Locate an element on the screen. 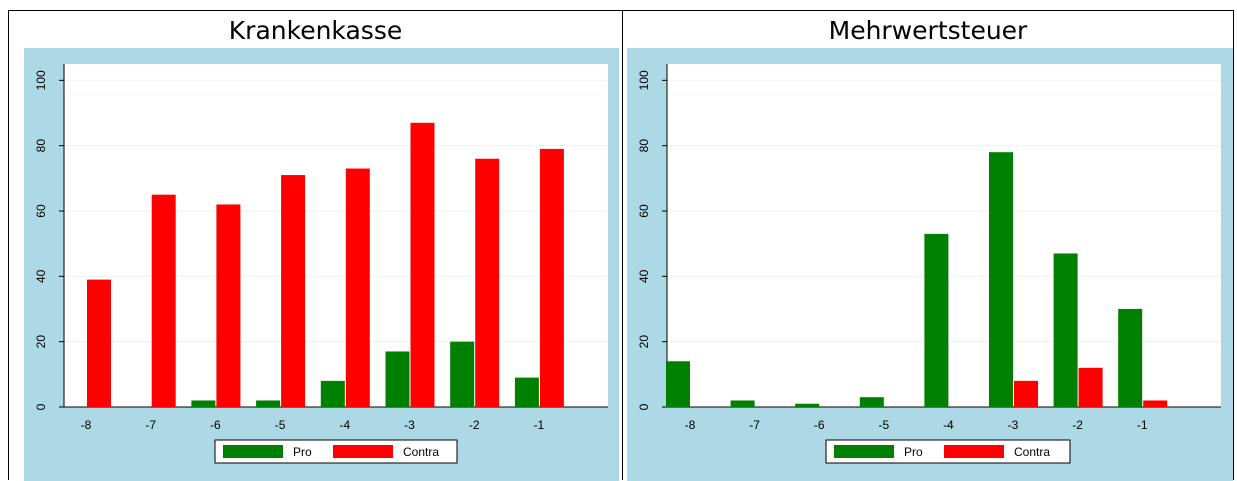 The image size is (1237, 481). chart-title-krankenkasse: Krankenkasse is located at coordinates (315, 30).